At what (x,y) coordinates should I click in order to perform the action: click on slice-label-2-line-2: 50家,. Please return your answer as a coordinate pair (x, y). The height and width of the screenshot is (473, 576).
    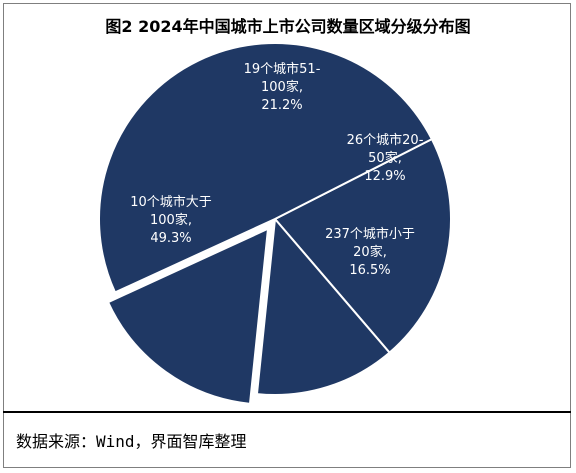
    Looking at the image, I should click on (385, 158).